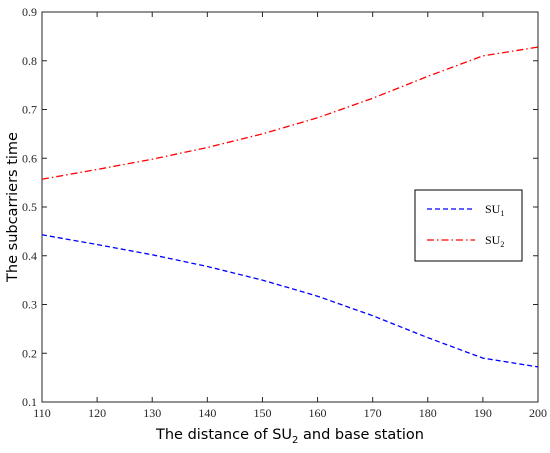 This screenshot has height=453, width=550. Describe the element at coordinates (373, 413) in the screenshot. I see `x-tick-label: 170` at that location.